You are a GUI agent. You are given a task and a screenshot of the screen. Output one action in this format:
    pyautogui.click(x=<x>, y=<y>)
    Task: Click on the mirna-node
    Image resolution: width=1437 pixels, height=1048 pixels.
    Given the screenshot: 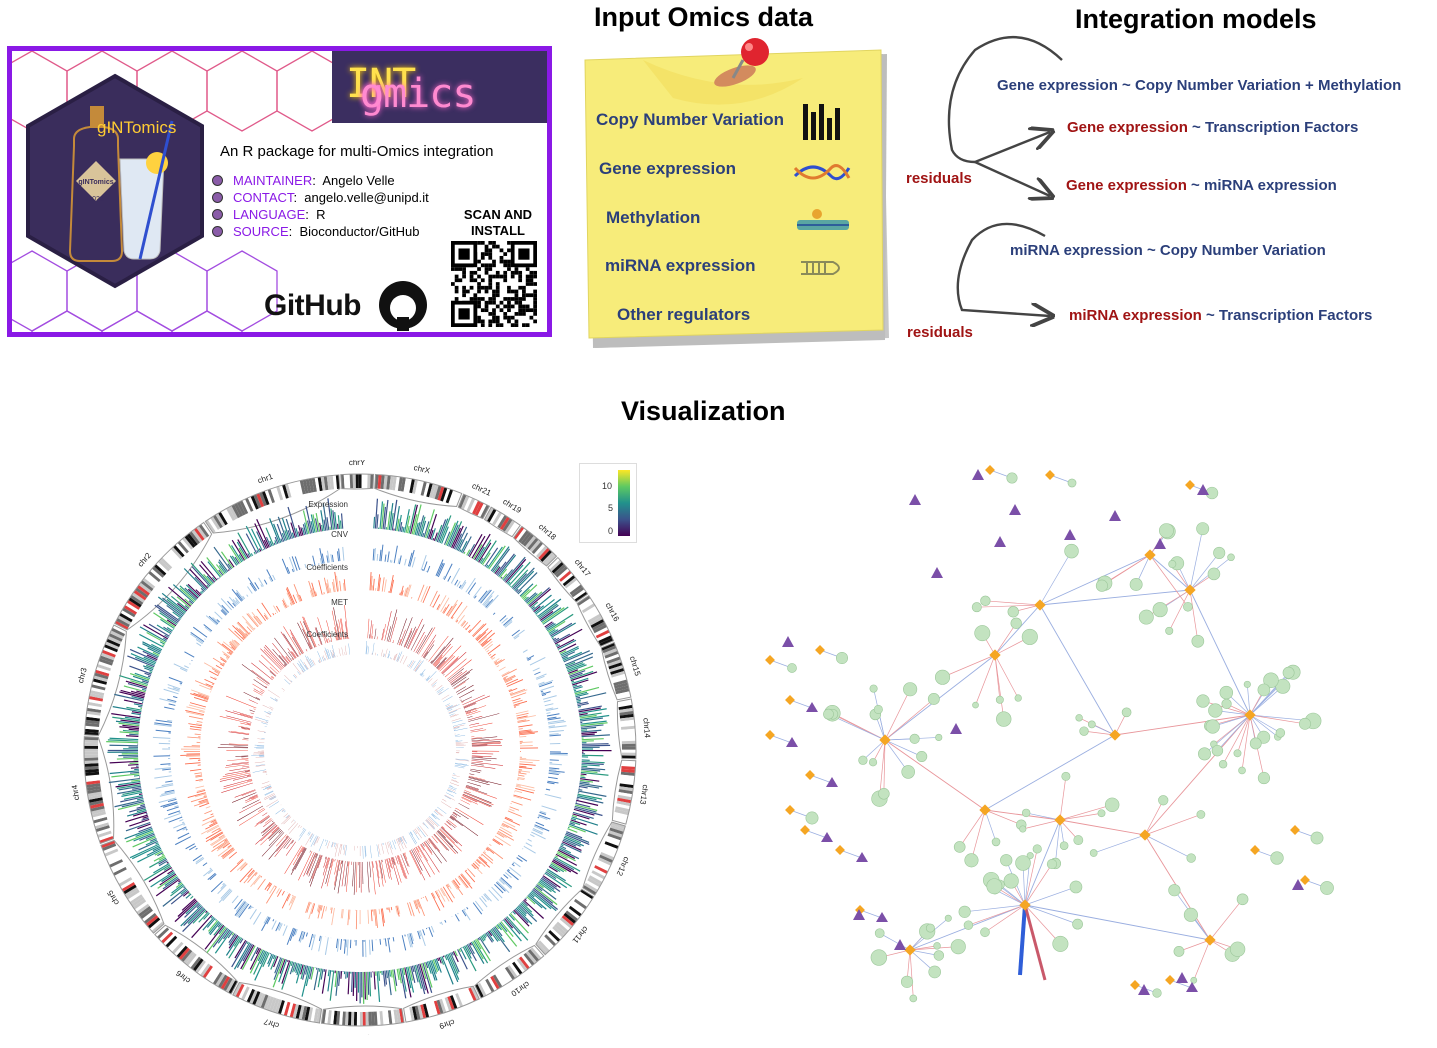 What is the action you would take?
    pyautogui.click(x=1000, y=541)
    